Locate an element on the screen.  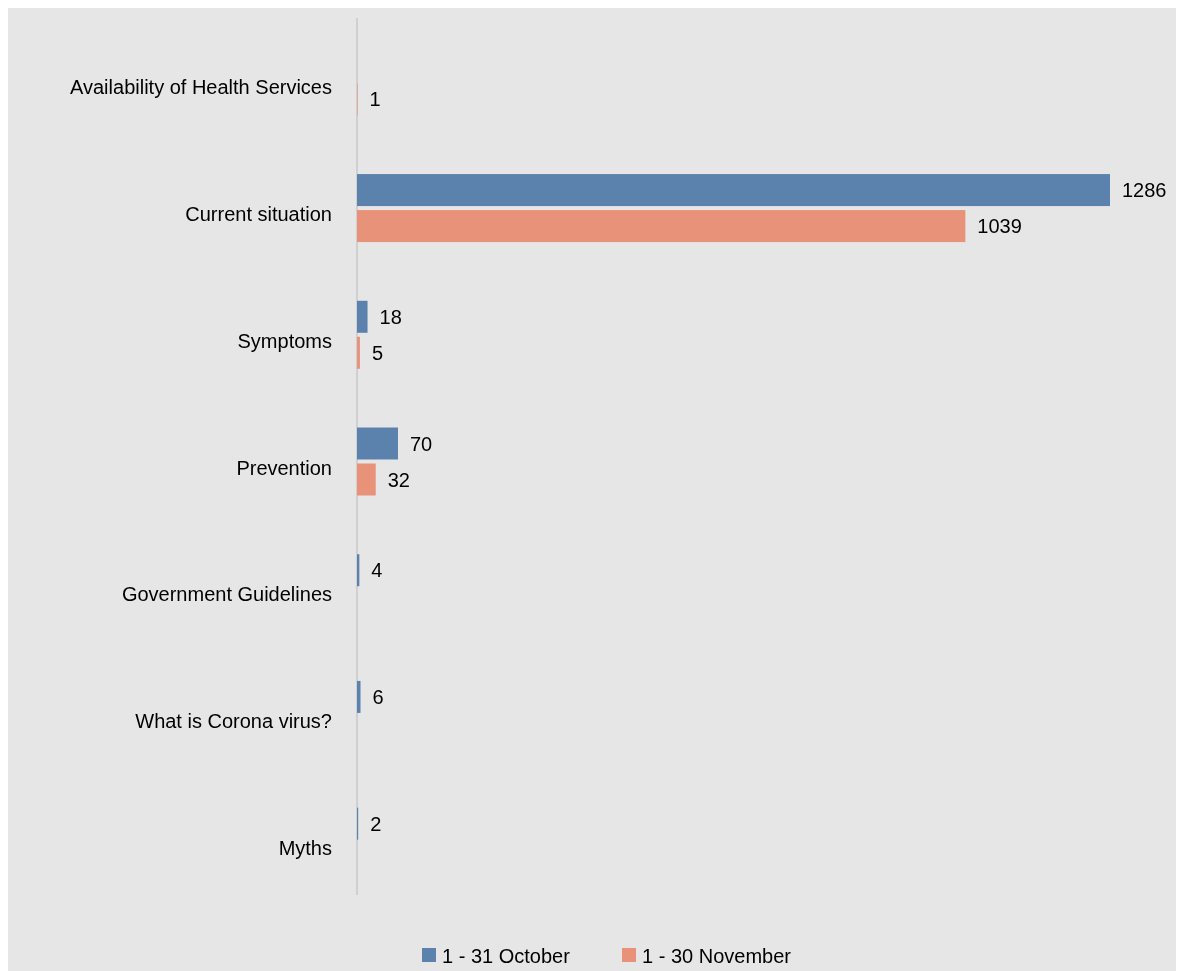
legend-label: 1 - 31 October is located at coordinates (506, 956).